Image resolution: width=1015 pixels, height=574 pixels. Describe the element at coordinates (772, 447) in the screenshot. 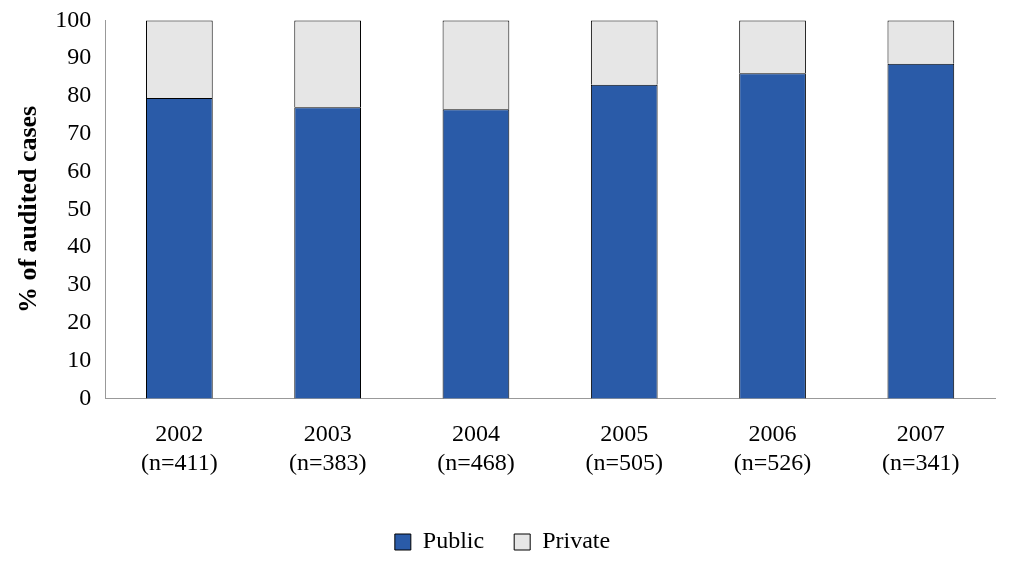

I see `x-tick-label: 2006 (n=526)` at that location.